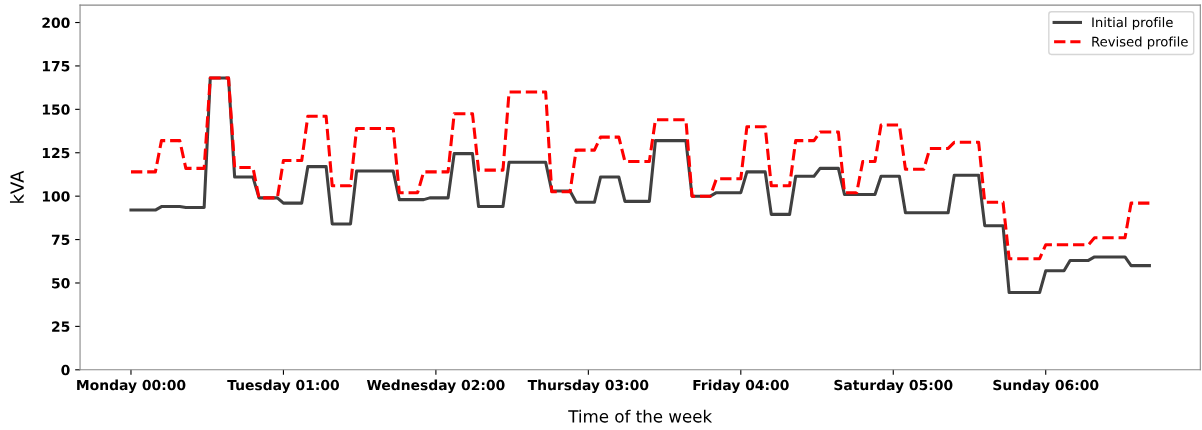 This screenshot has width=1202, height=430. What do you see at coordinates (56, 109) in the screenshot?
I see `y-tick-label: 150` at bounding box center [56, 109].